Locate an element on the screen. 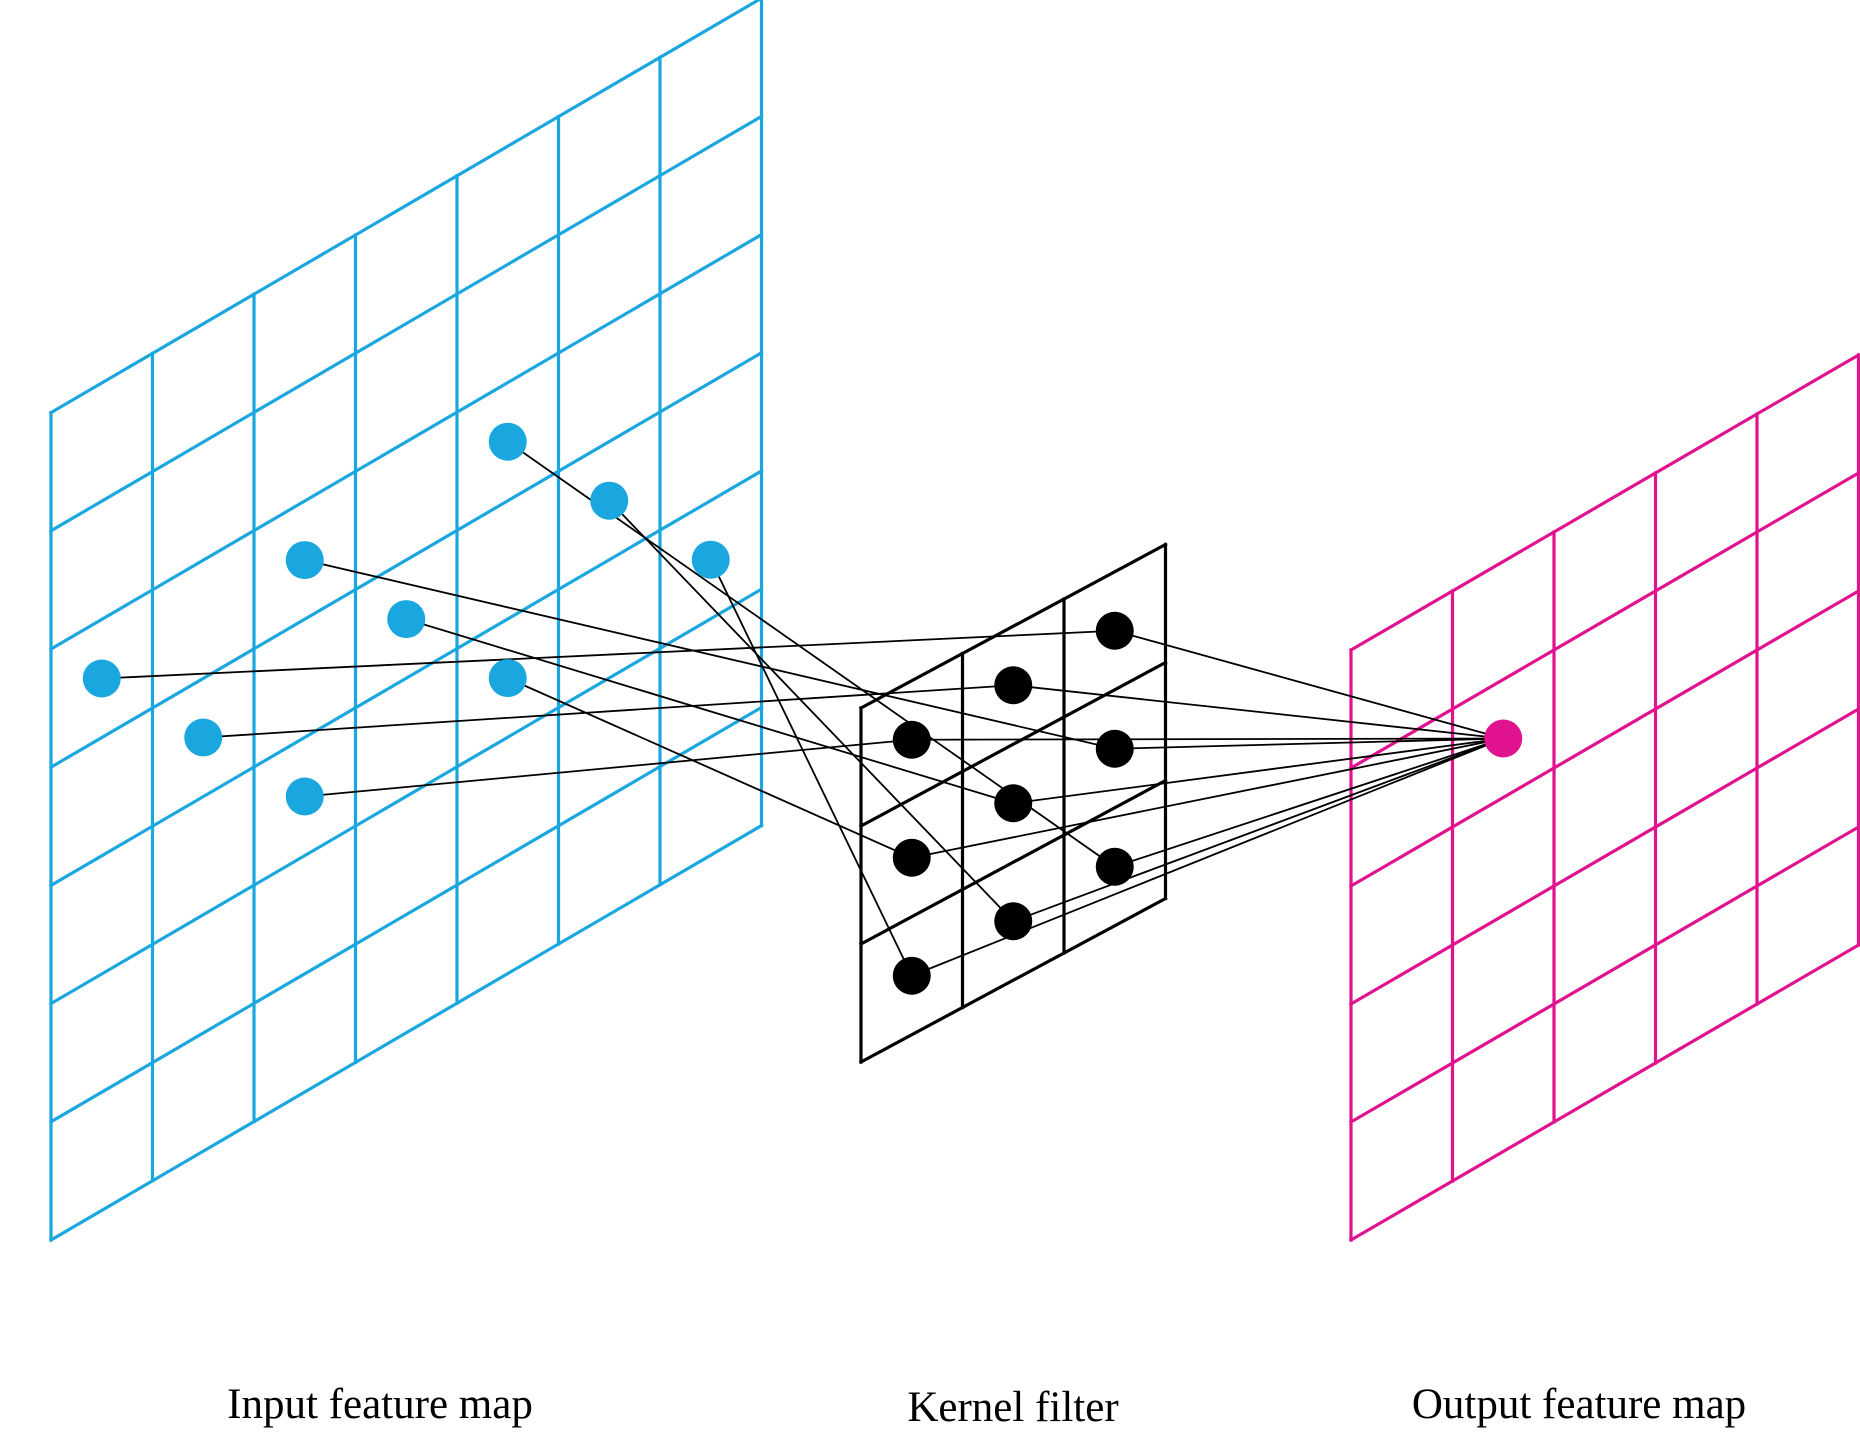 The image size is (1860, 1440). kernel-filter-grid is located at coordinates (1013, 803).